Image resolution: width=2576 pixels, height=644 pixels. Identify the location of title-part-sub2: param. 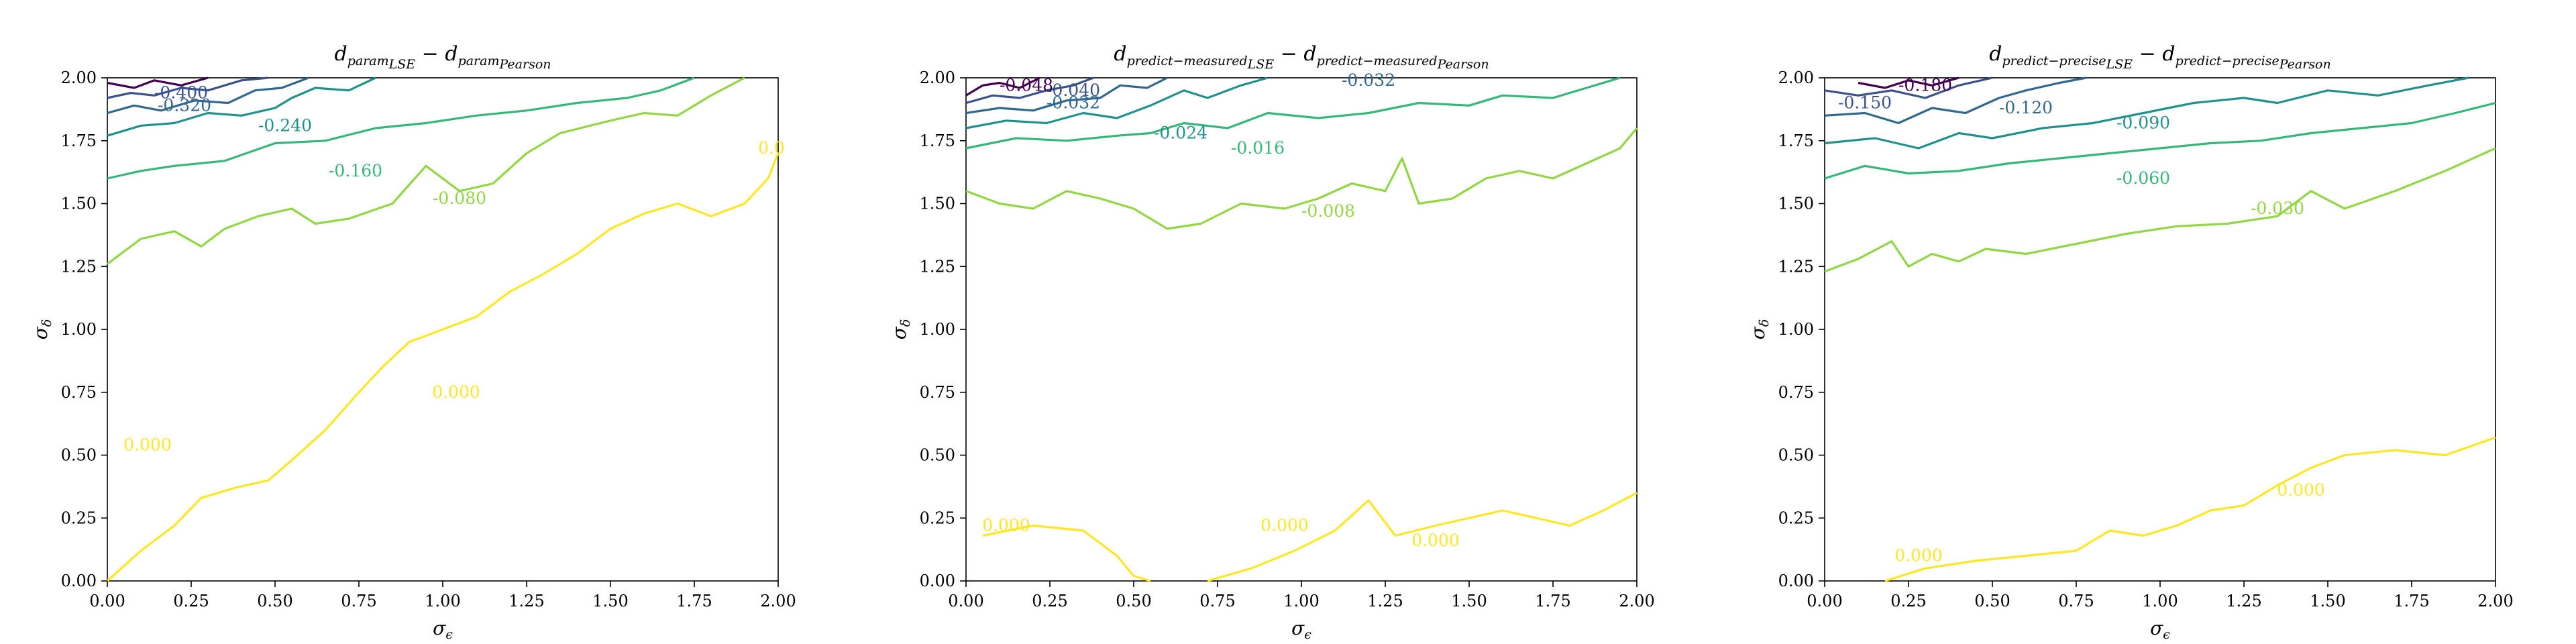
(479, 61).